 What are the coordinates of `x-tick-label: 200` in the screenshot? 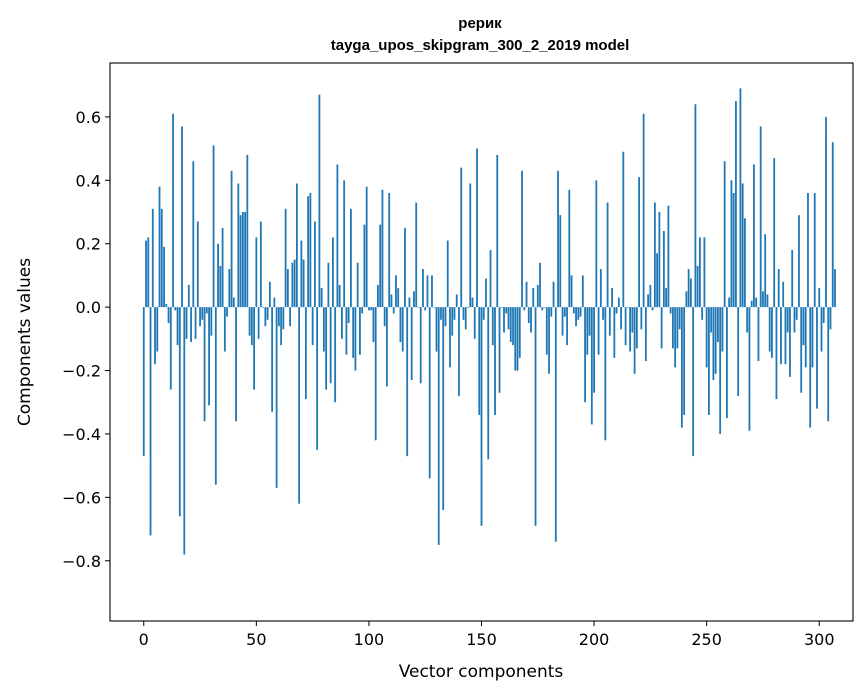 It's located at (594, 639).